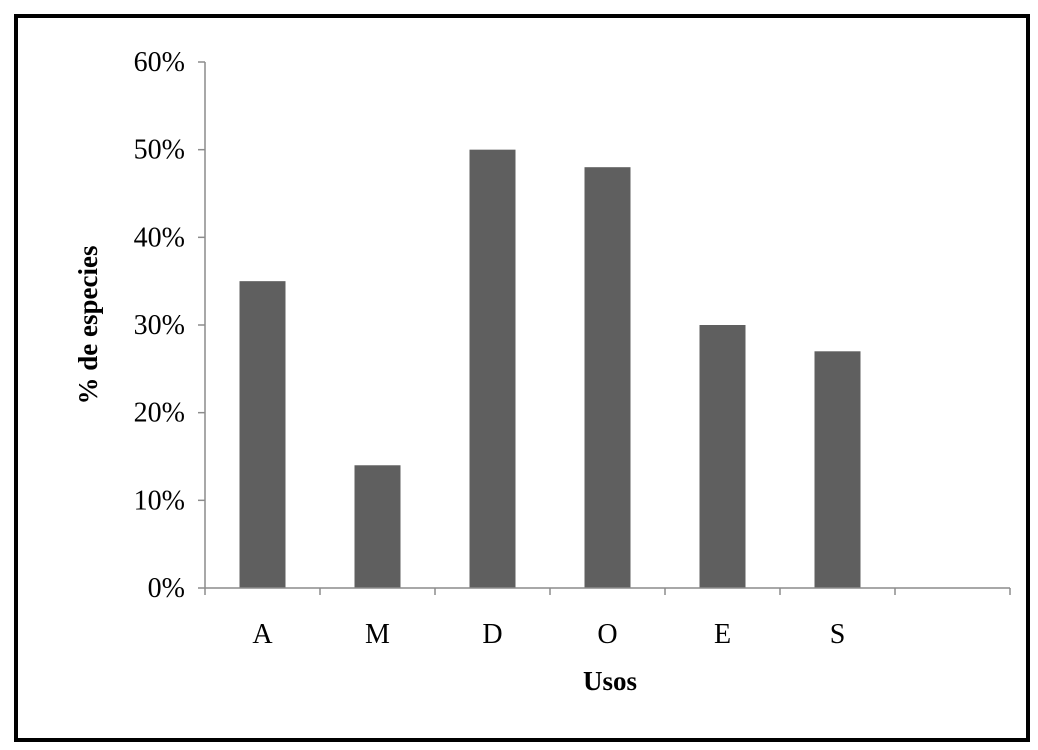 Image resolution: width=1038 pixels, height=750 pixels. I want to click on y-axis: 0% 10% 20% 30% 40% 50% 60%, so click(169, 325).